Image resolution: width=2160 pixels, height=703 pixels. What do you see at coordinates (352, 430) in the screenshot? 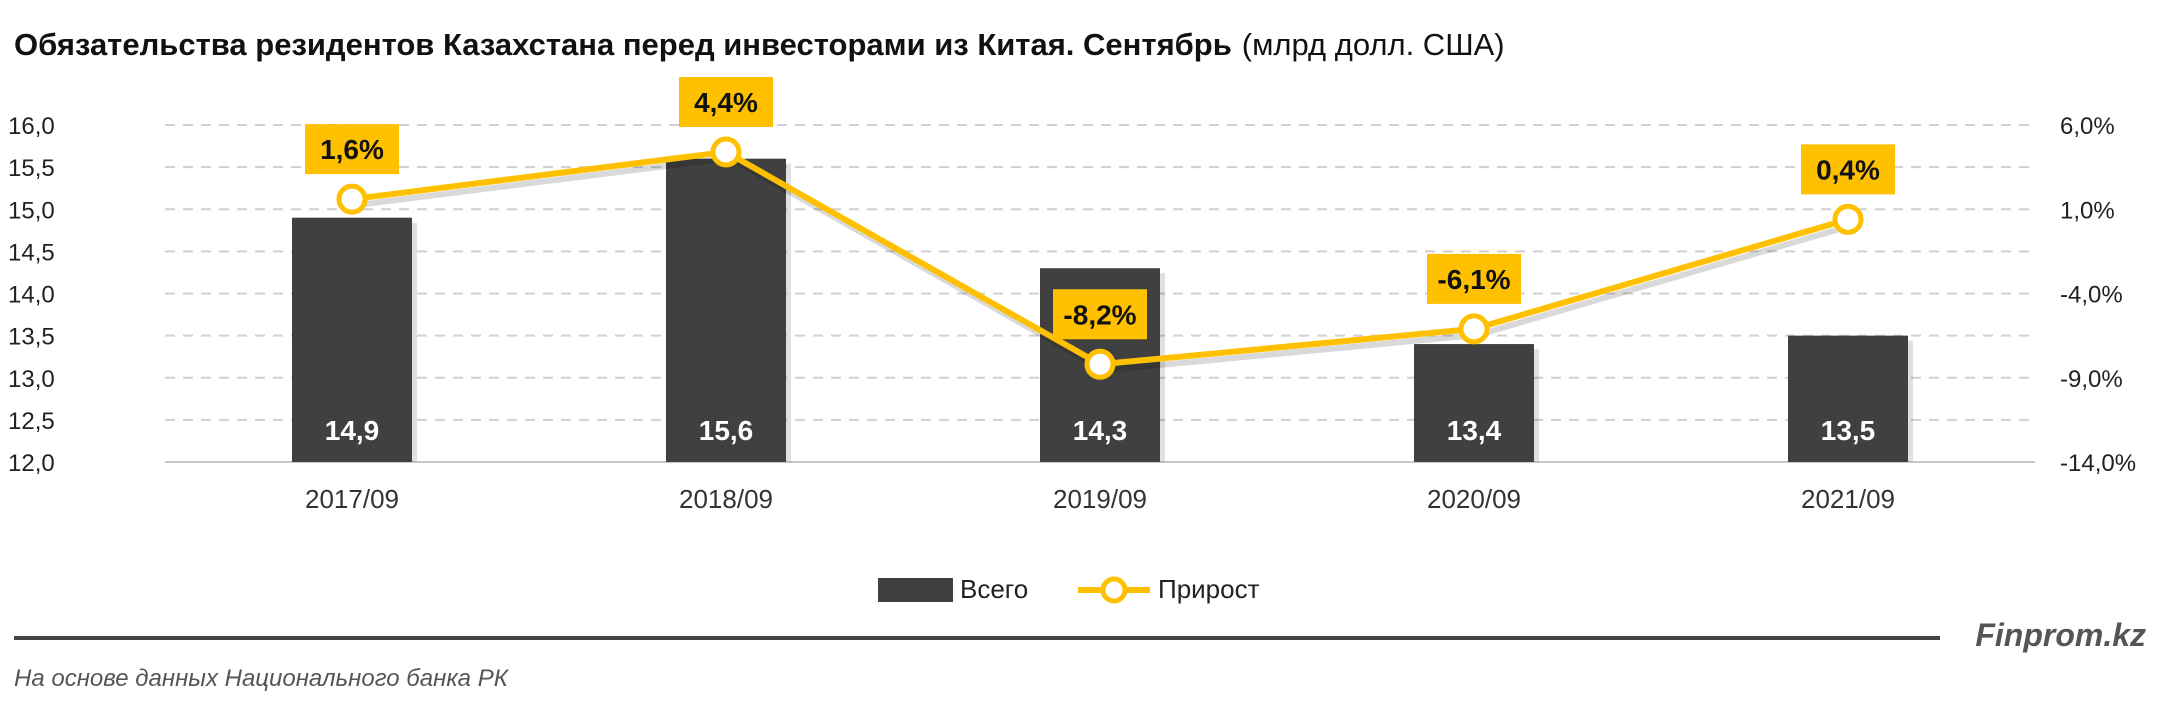
I see `bar-data-label: 14,9` at bounding box center [352, 430].